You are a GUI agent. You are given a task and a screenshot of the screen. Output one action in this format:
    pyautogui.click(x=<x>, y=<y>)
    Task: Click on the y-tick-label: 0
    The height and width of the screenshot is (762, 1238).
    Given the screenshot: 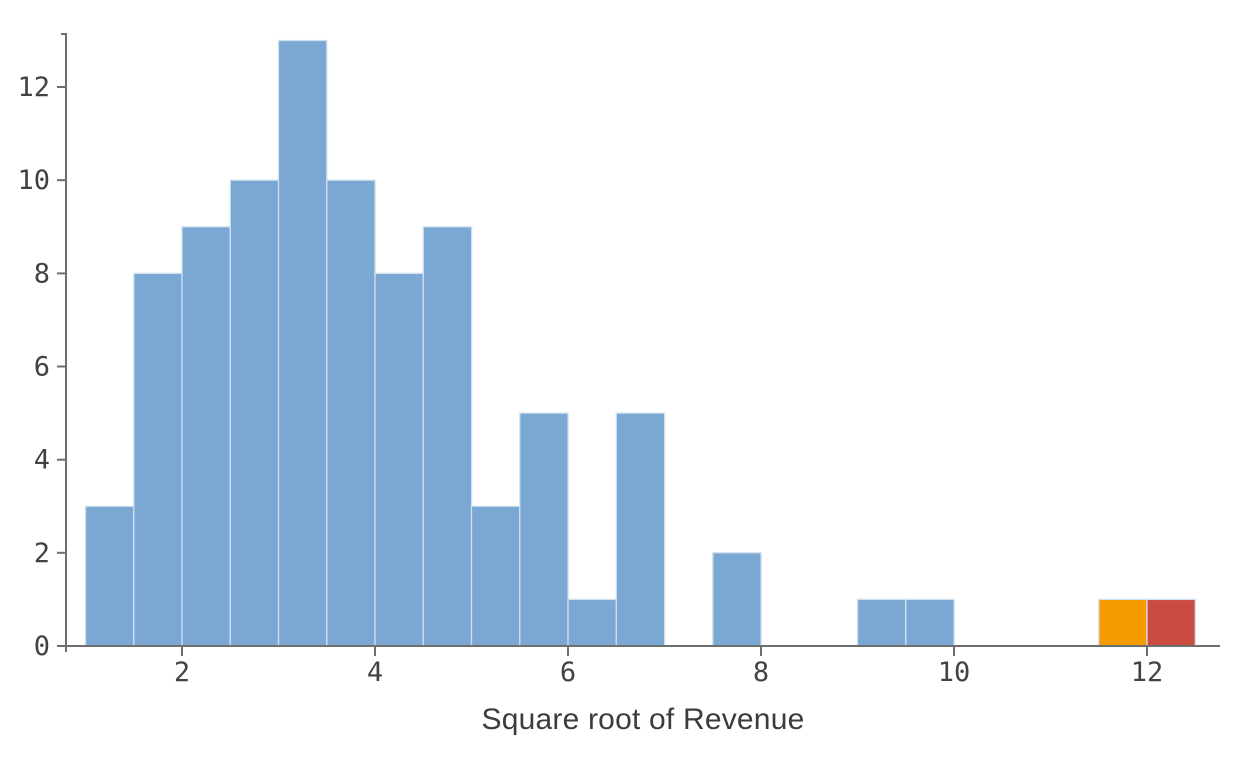 What is the action you would take?
    pyautogui.click(x=42, y=646)
    